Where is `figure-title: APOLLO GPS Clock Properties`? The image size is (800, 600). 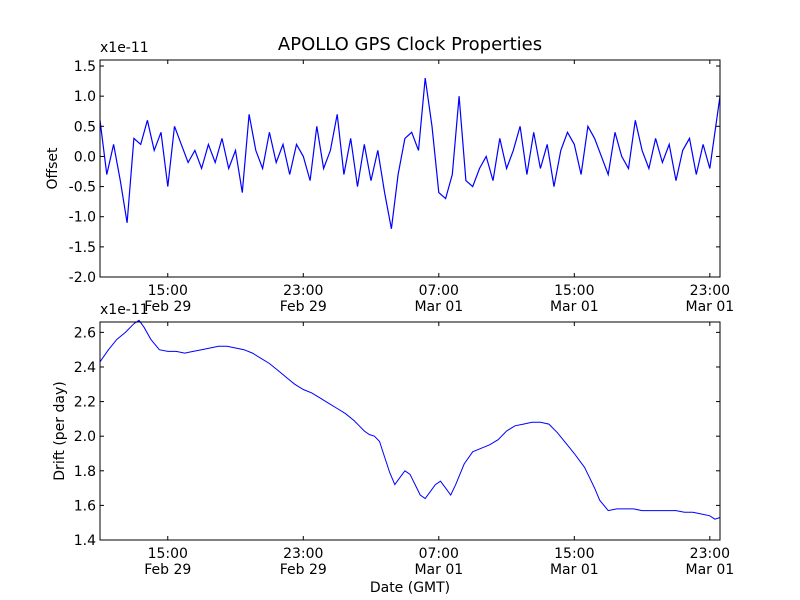 figure-title: APOLLO GPS Clock Properties is located at coordinates (410, 44).